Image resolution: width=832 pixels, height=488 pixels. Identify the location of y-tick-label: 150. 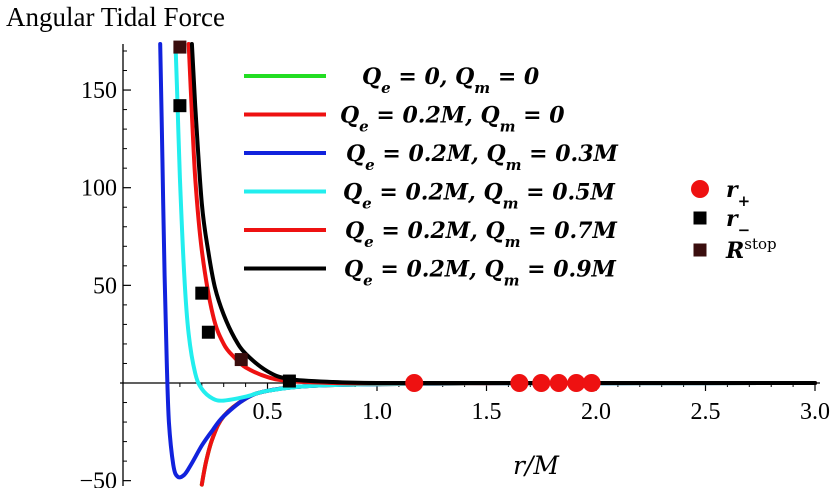
(99, 91).